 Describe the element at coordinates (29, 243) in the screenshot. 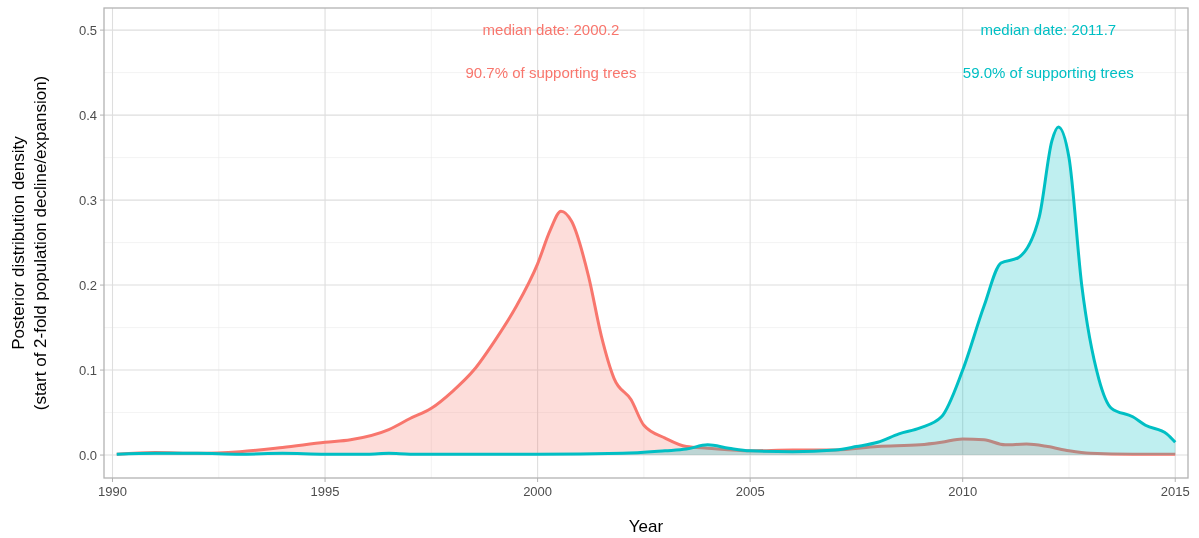

I see `y-axis-title: Posterior distribution density (start of 2-fold population decline/expansion)` at that location.